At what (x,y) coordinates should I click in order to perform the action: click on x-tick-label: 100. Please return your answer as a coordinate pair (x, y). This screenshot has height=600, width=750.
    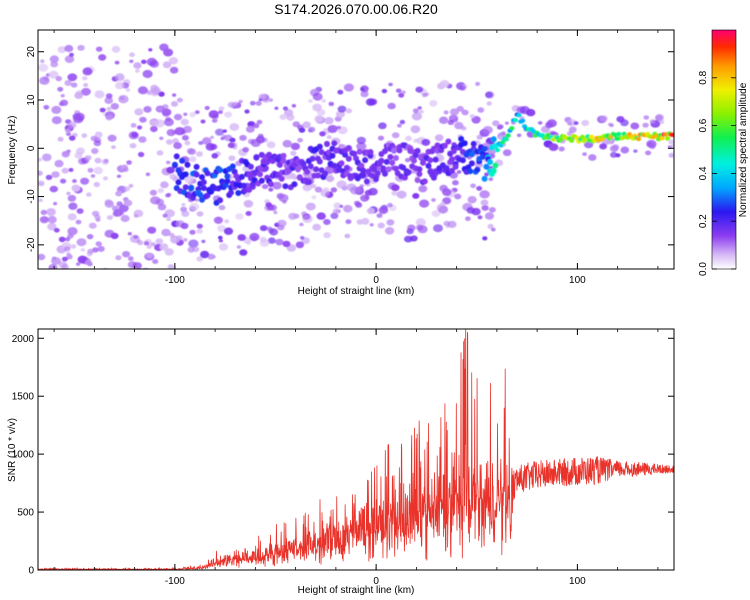
    Looking at the image, I should click on (577, 280).